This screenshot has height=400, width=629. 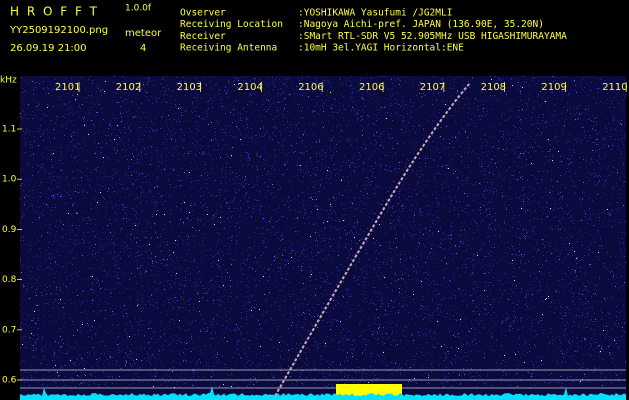 I want to click on version: 1.0.0f, so click(x=138, y=9).